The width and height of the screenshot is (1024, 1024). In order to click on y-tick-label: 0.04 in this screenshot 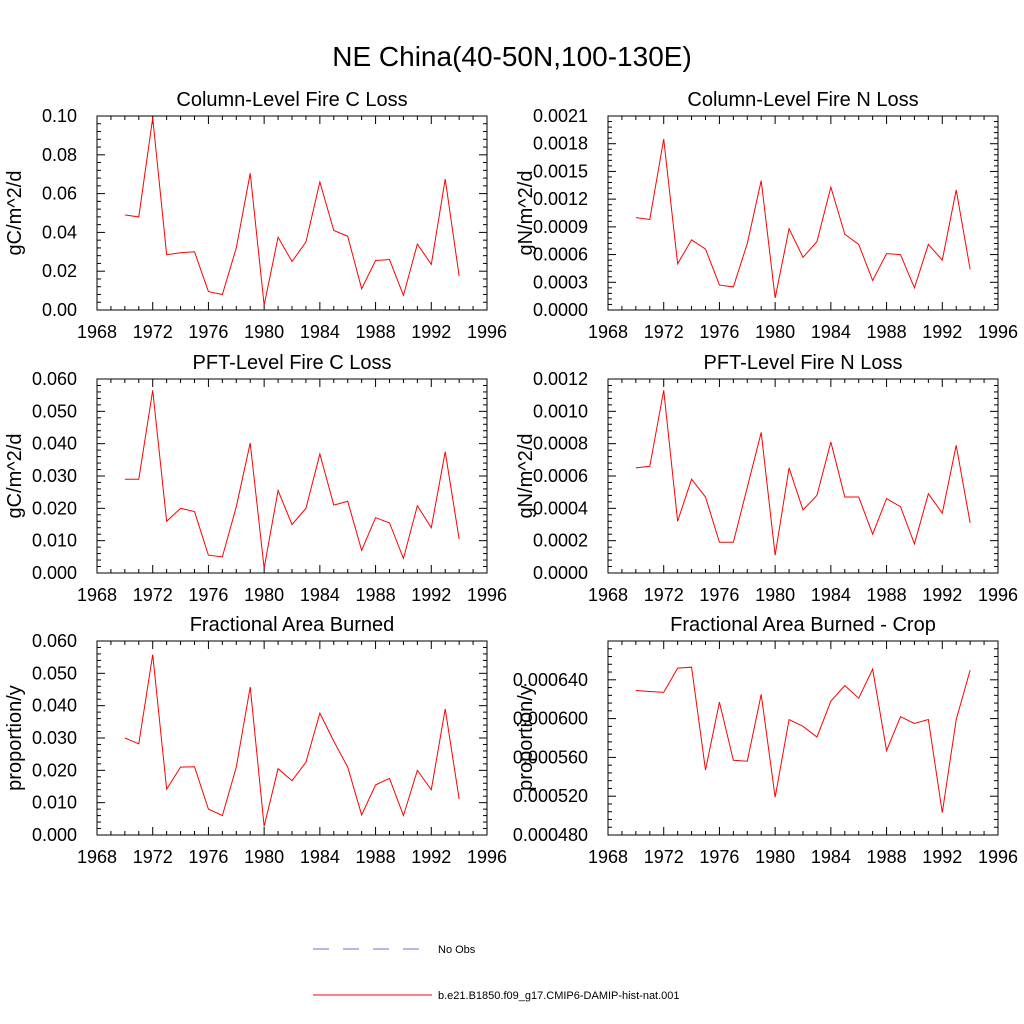, I will do `click(59, 232)`.